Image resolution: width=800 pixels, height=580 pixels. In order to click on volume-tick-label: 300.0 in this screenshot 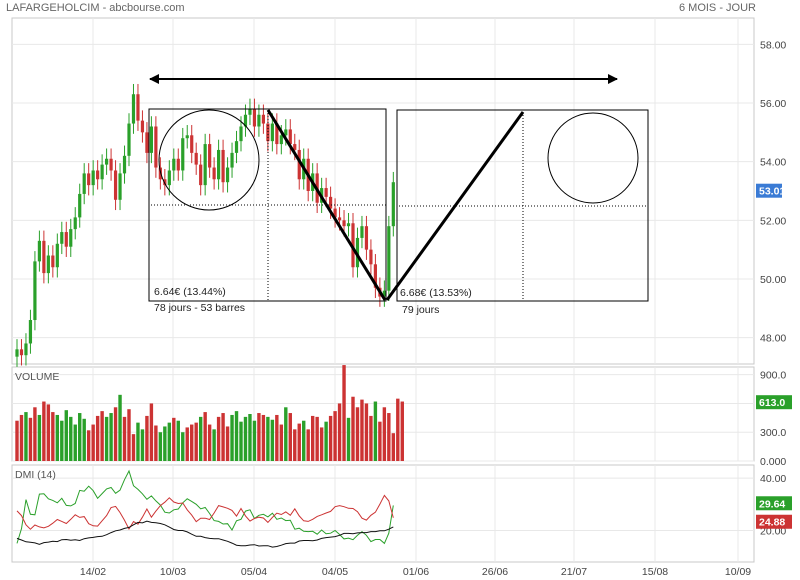, I will do `click(773, 433)`.